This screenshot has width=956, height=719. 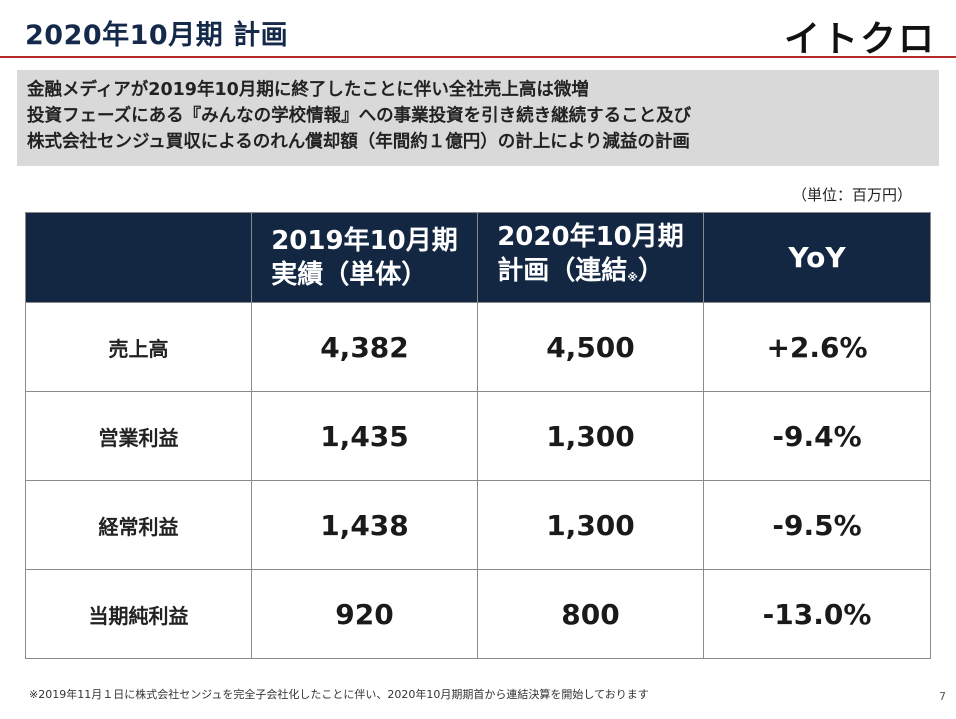 What do you see at coordinates (562, 271) in the screenshot?
I see `header-fy2020-type-main: 計画（連結` at bounding box center [562, 271].